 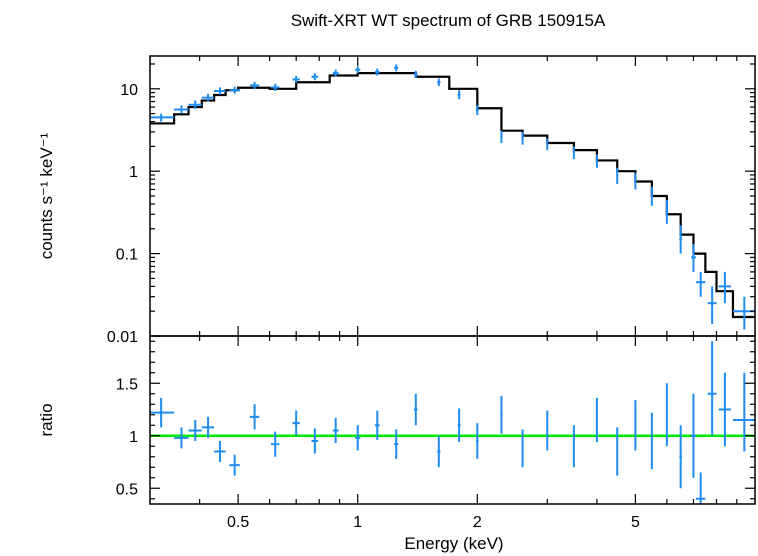 I want to click on ratio-y-tick-label: 1.5, so click(x=127, y=384).